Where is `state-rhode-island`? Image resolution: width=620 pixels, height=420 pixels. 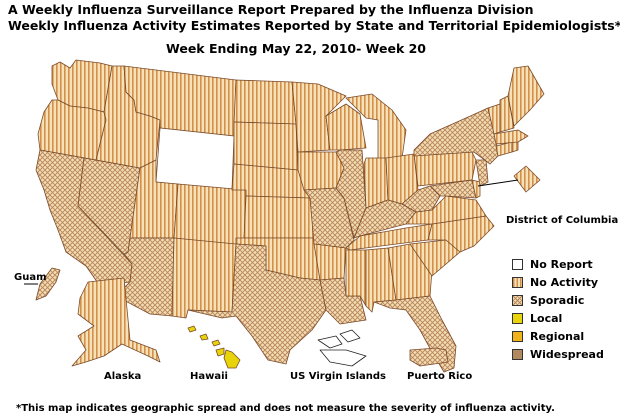
state-rhode-island is located at coordinates (515, 147).